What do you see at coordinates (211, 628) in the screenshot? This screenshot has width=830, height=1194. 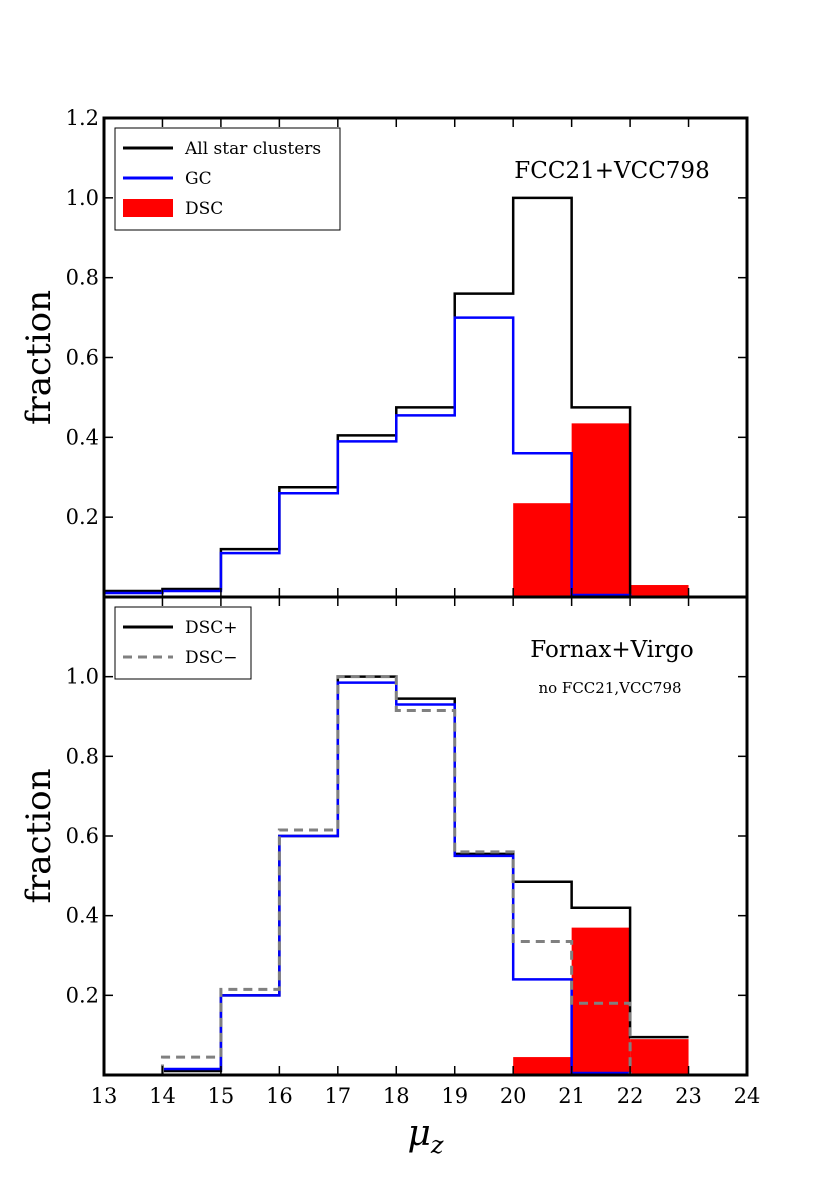 I see `legend-label: DSC+` at bounding box center [211, 628].